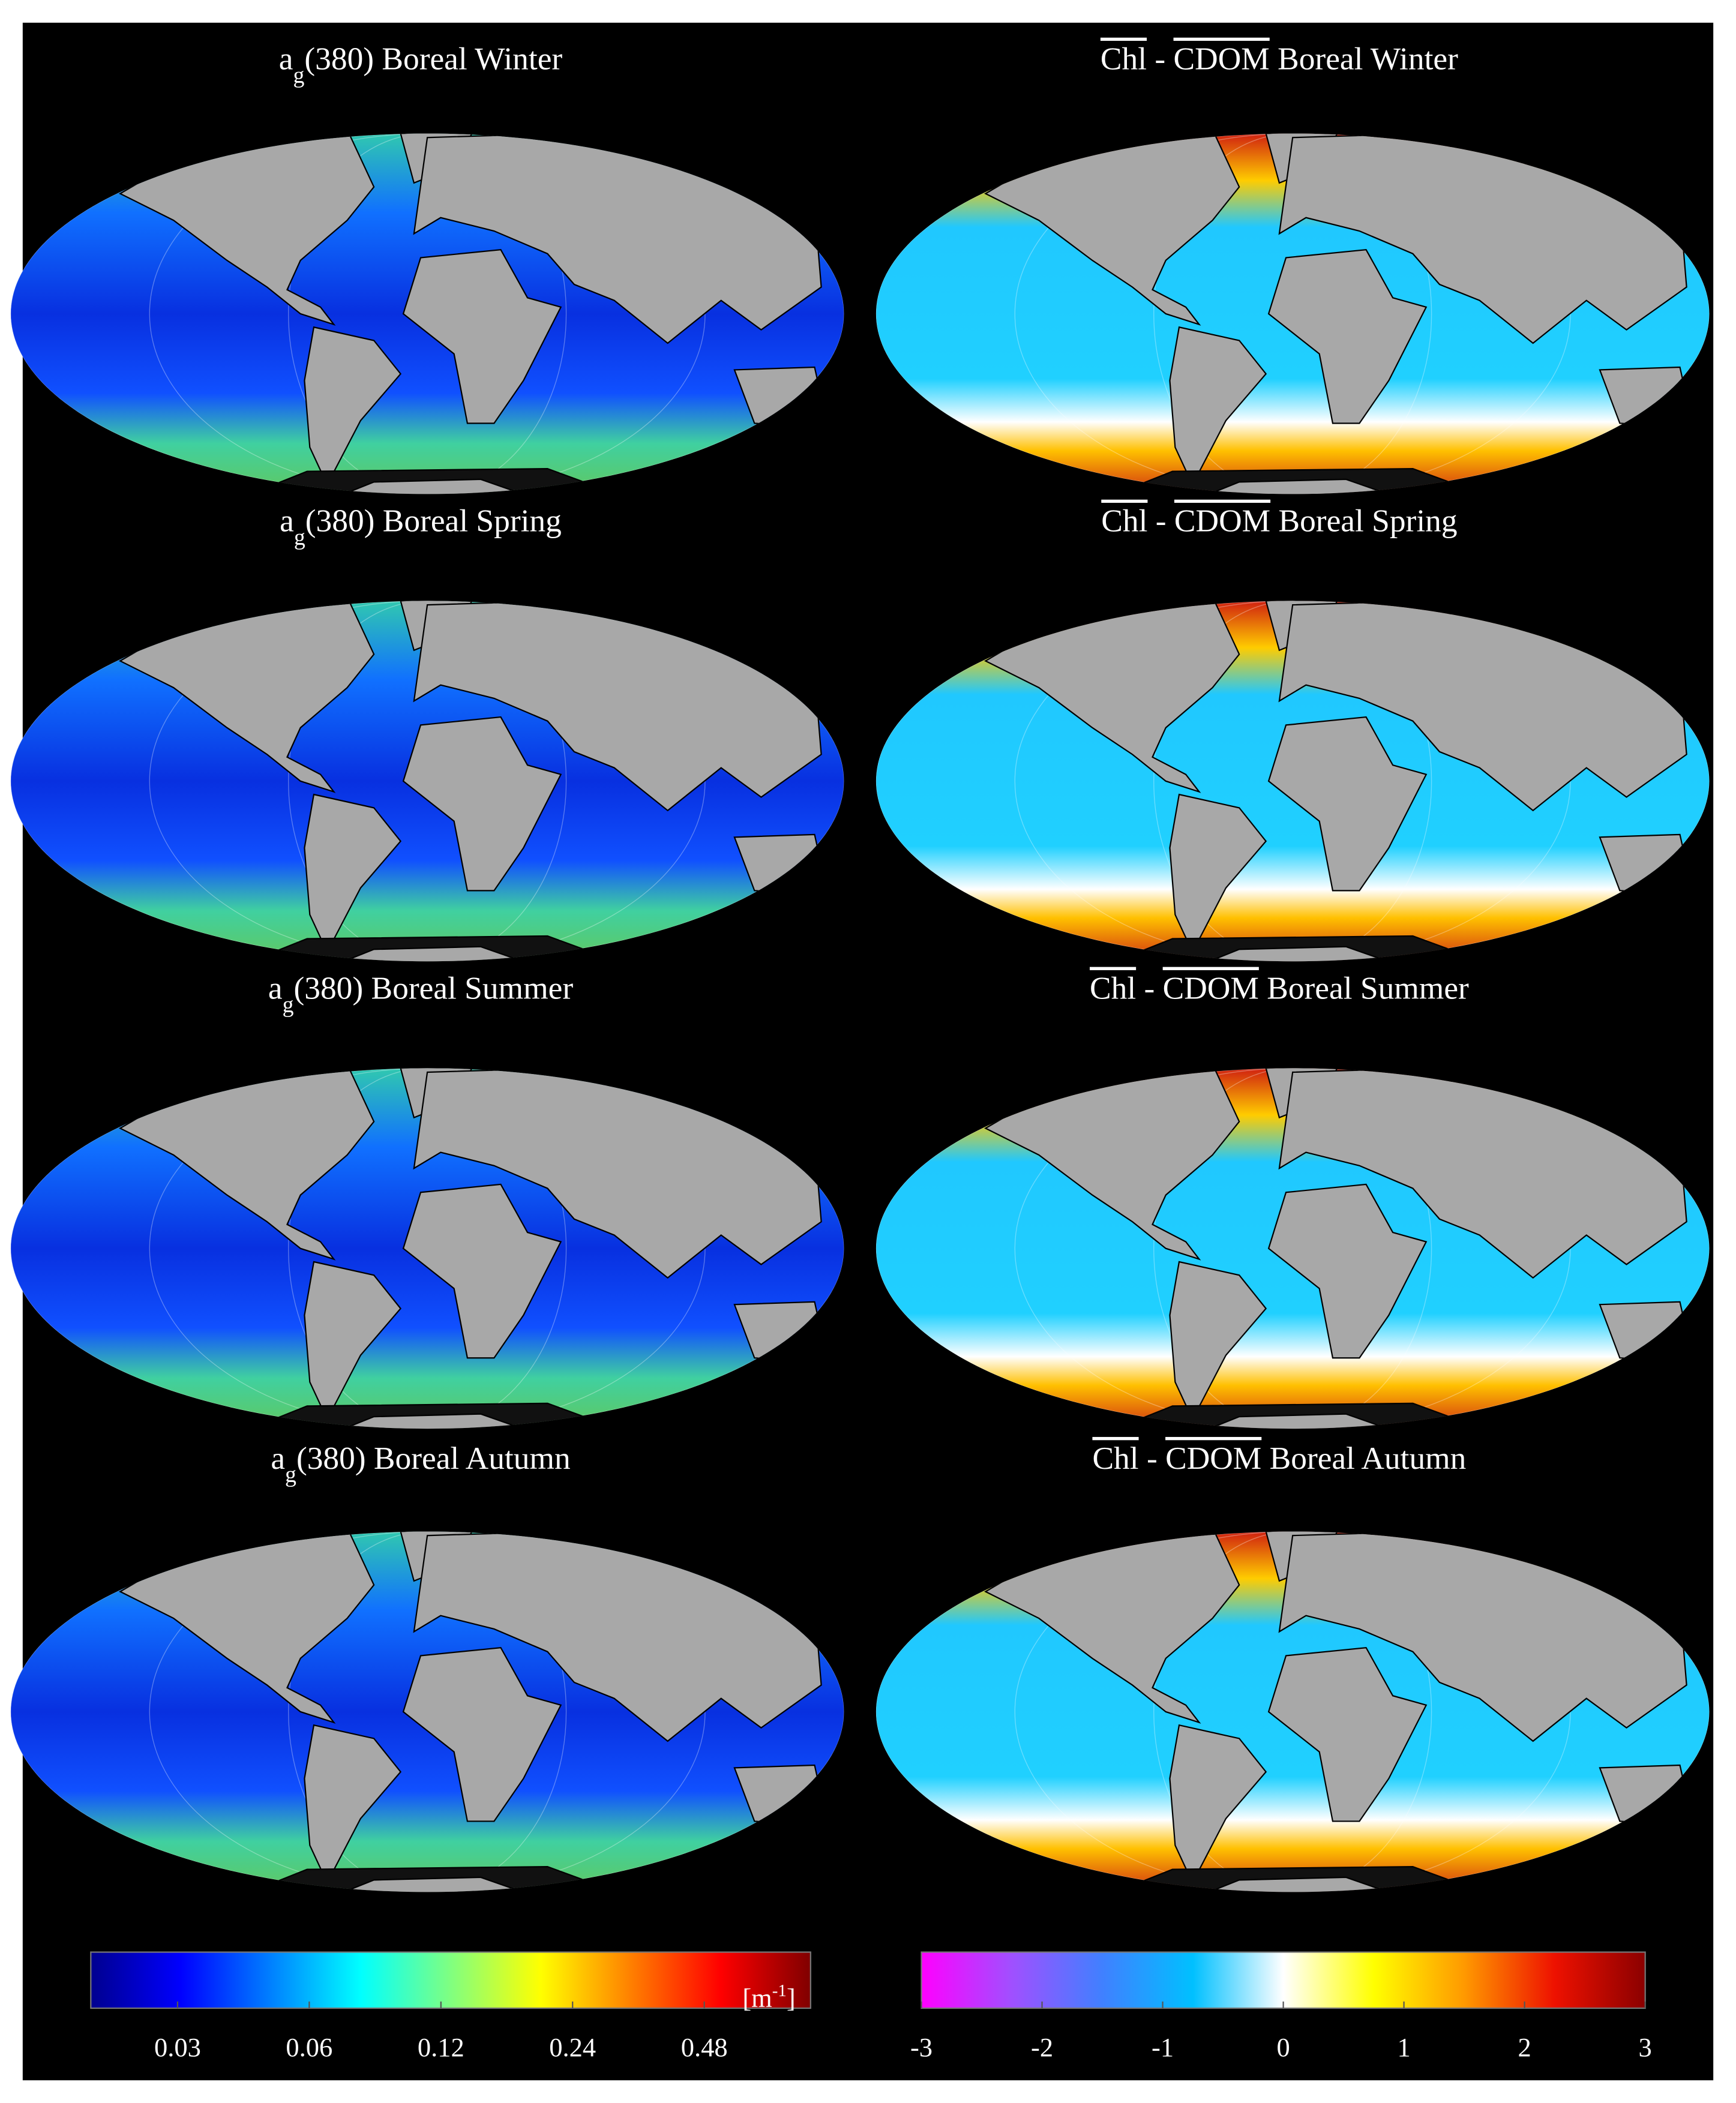  I want to click on title-text: Boreal Spring, so click(1367, 521).